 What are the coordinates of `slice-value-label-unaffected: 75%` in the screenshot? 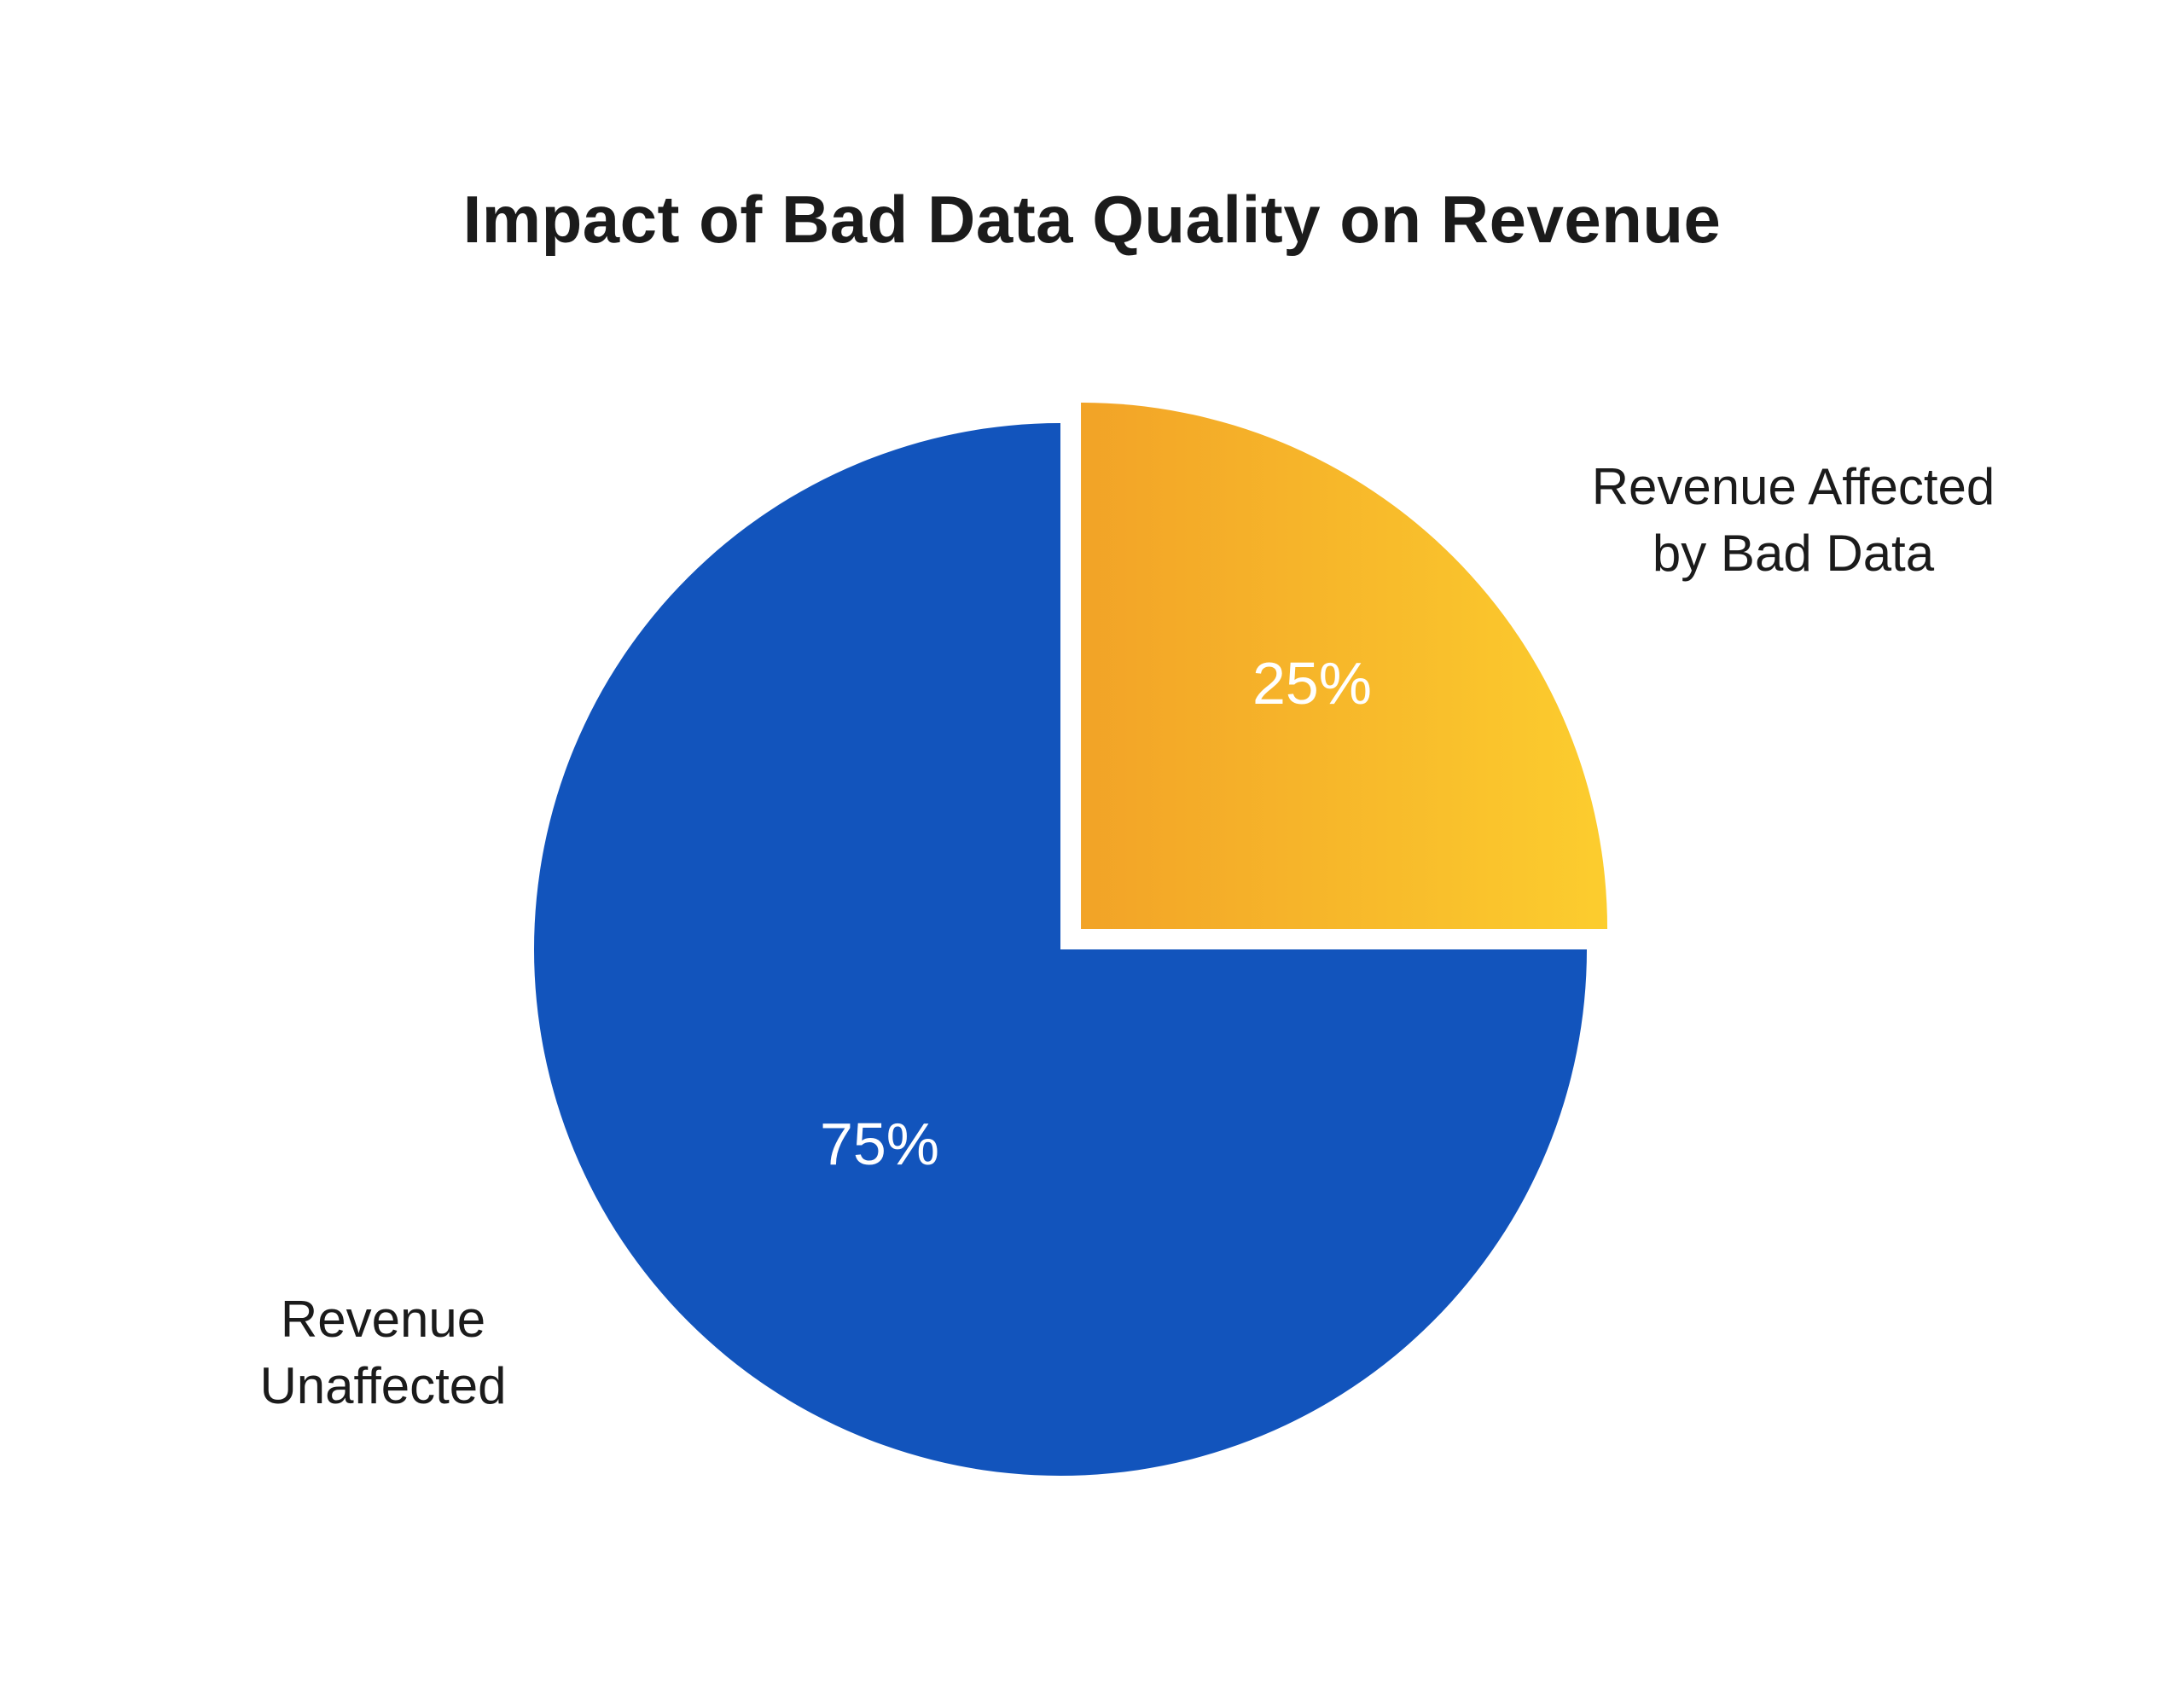 It's located at (880, 1144).